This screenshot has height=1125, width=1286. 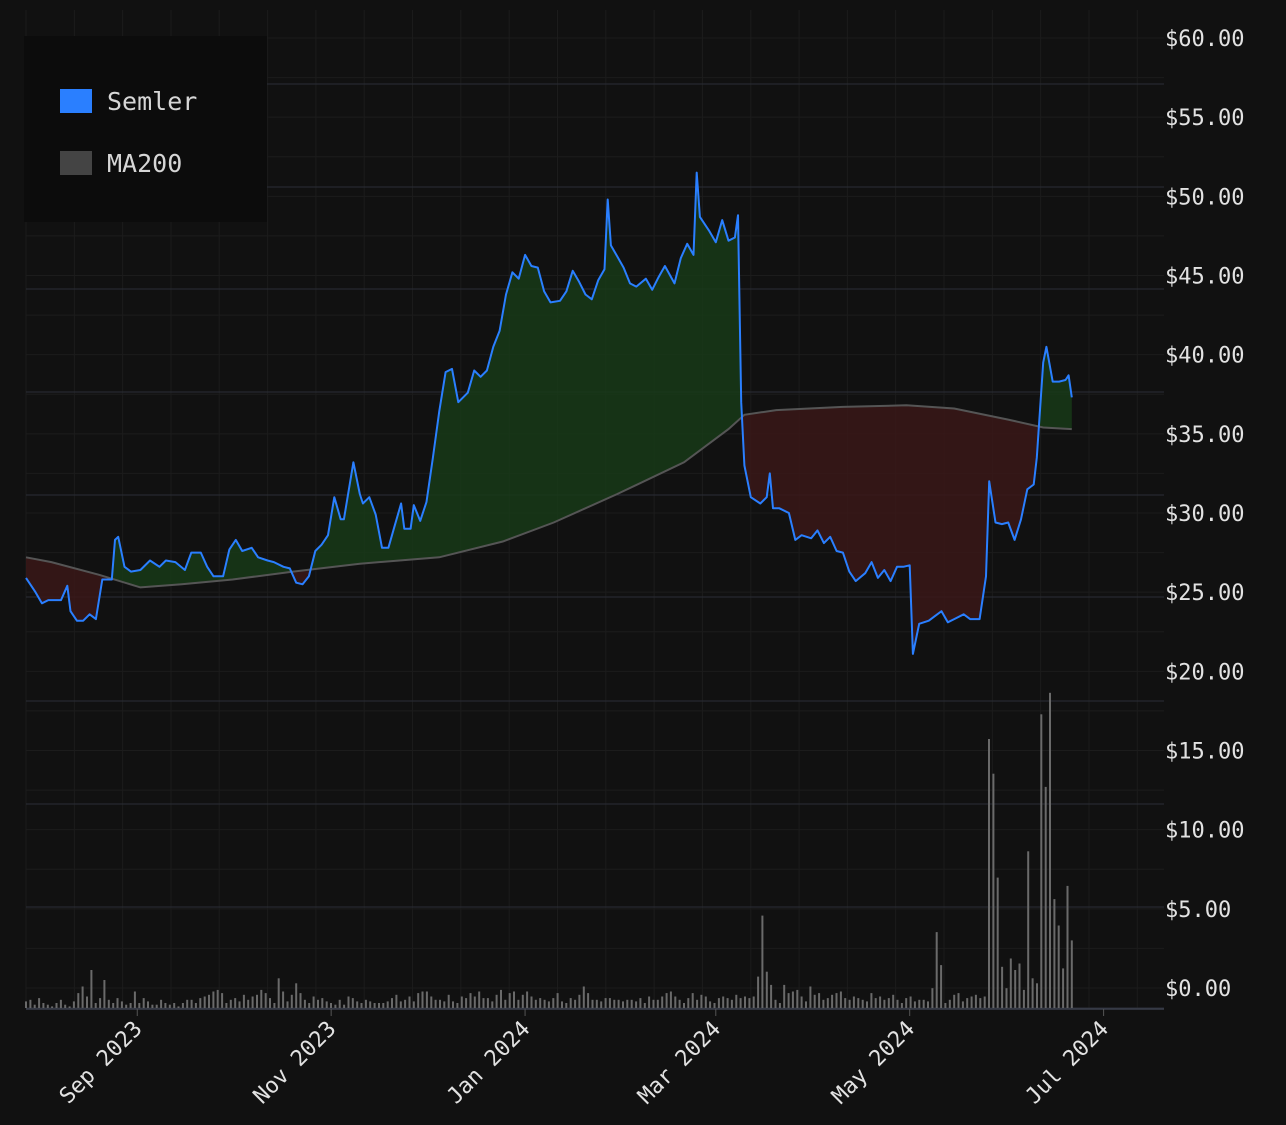 What do you see at coordinates (1204, 435) in the screenshot?
I see `y-tick-label: $35.00` at bounding box center [1204, 435].